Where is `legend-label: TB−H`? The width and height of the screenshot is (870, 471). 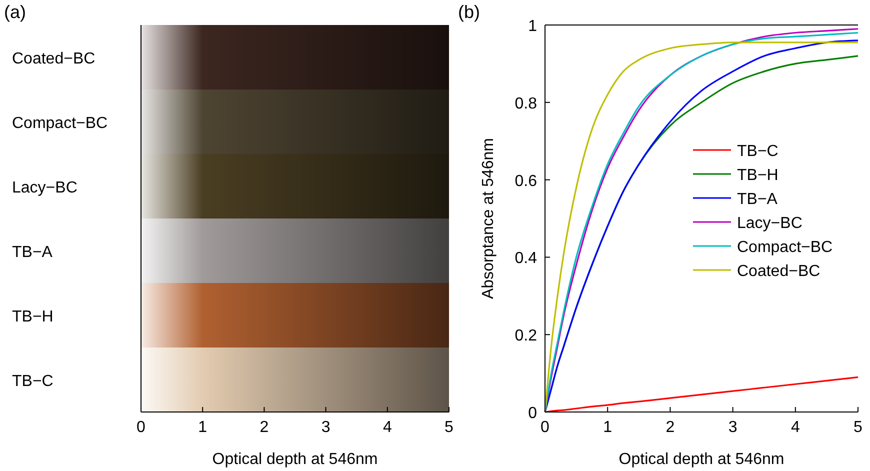
legend-label: TB−H is located at coordinates (757, 175).